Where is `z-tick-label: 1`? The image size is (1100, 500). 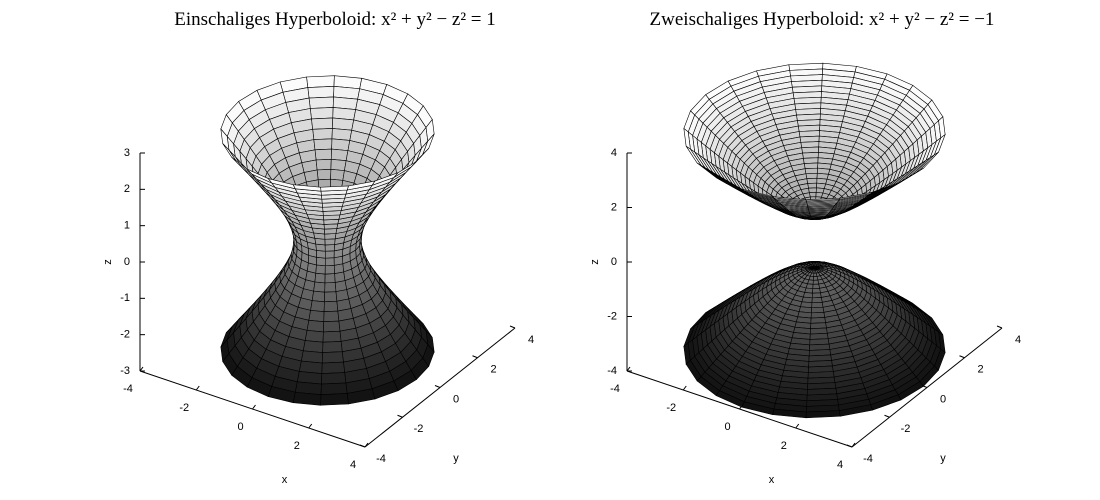 z-tick-label: 1 is located at coordinates (127, 226).